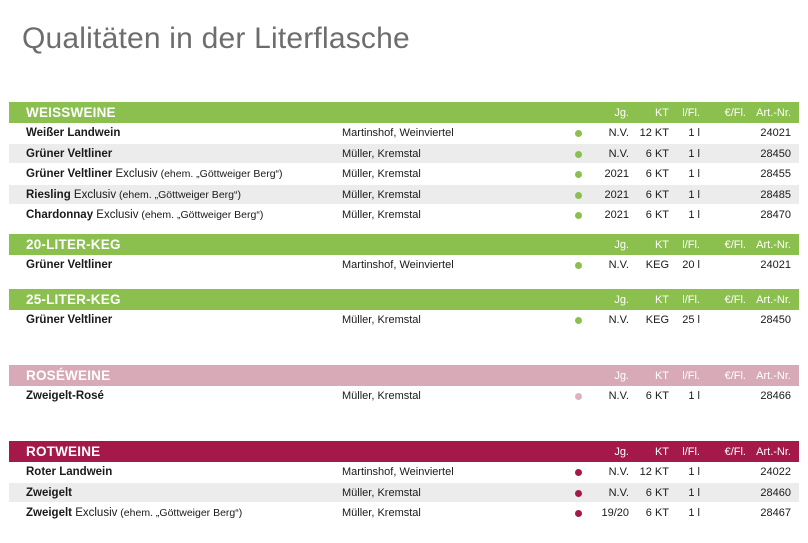  Describe the element at coordinates (775, 215) in the screenshot. I see `article-number: 28470` at that location.